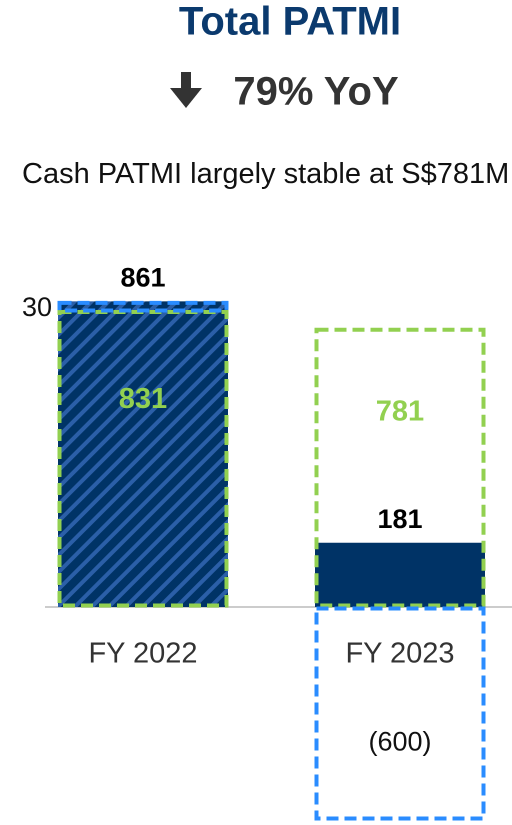 The width and height of the screenshot is (512, 825). Describe the element at coordinates (400, 412) in the screenshot. I see `cash-label: 781` at that location.